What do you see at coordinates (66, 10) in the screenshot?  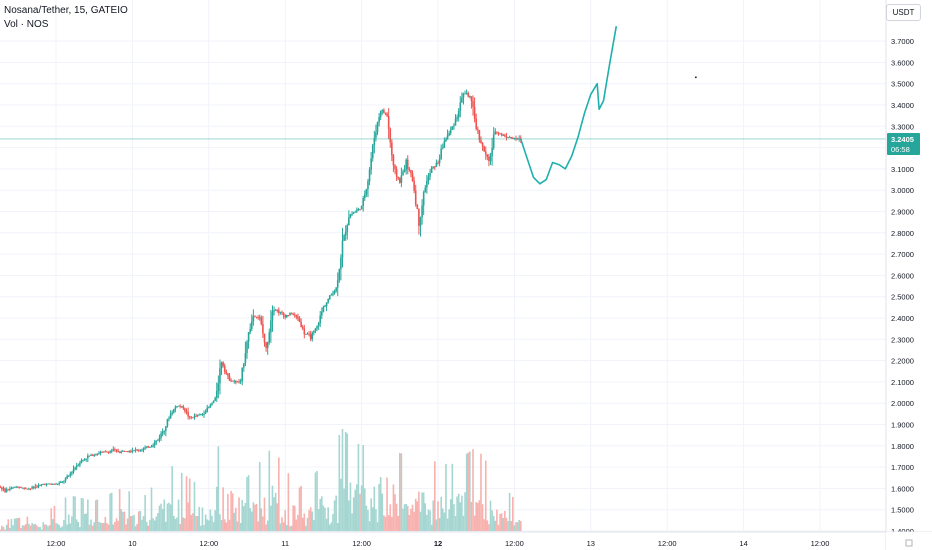 I see `symbol-title: Nosana/Tether, 15, GATEIO` at bounding box center [66, 10].